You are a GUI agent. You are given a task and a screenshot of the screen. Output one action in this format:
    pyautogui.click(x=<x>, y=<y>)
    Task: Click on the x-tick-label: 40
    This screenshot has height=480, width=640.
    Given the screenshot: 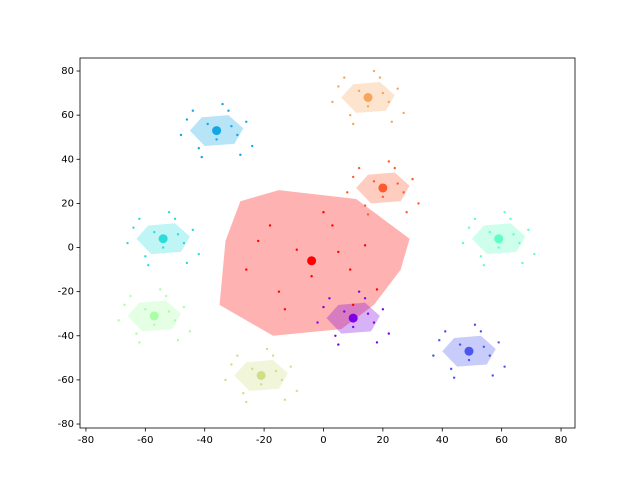 What is the action you would take?
    pyautogui.click(x=442, y=440)
    